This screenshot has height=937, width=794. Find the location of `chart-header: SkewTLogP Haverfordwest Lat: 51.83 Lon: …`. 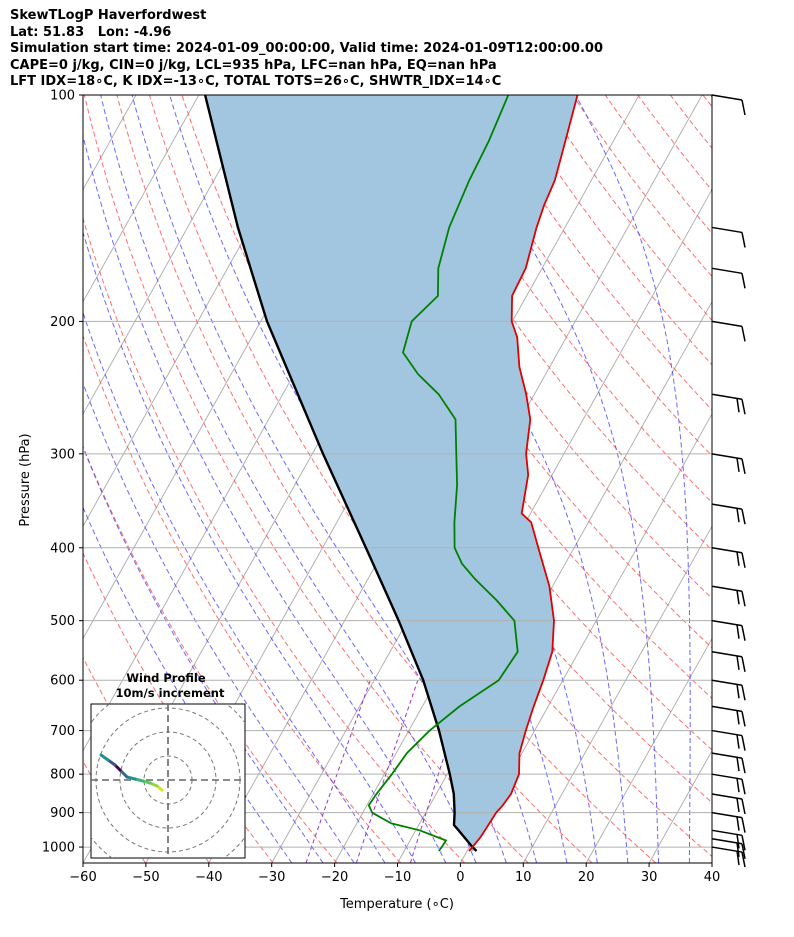

chart-header: SkewTLogP Haverfordwest Lat: 51.83 Lon: … is located at coordinates (306, 49).